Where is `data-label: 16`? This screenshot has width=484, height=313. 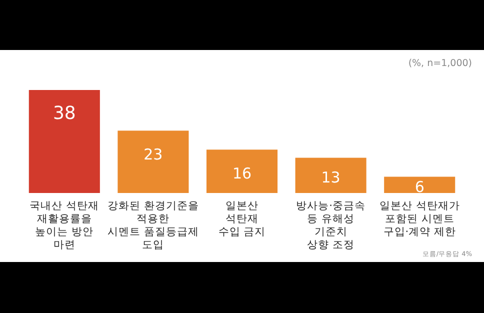 data-label: 16 is located at coordinates (242, 173).